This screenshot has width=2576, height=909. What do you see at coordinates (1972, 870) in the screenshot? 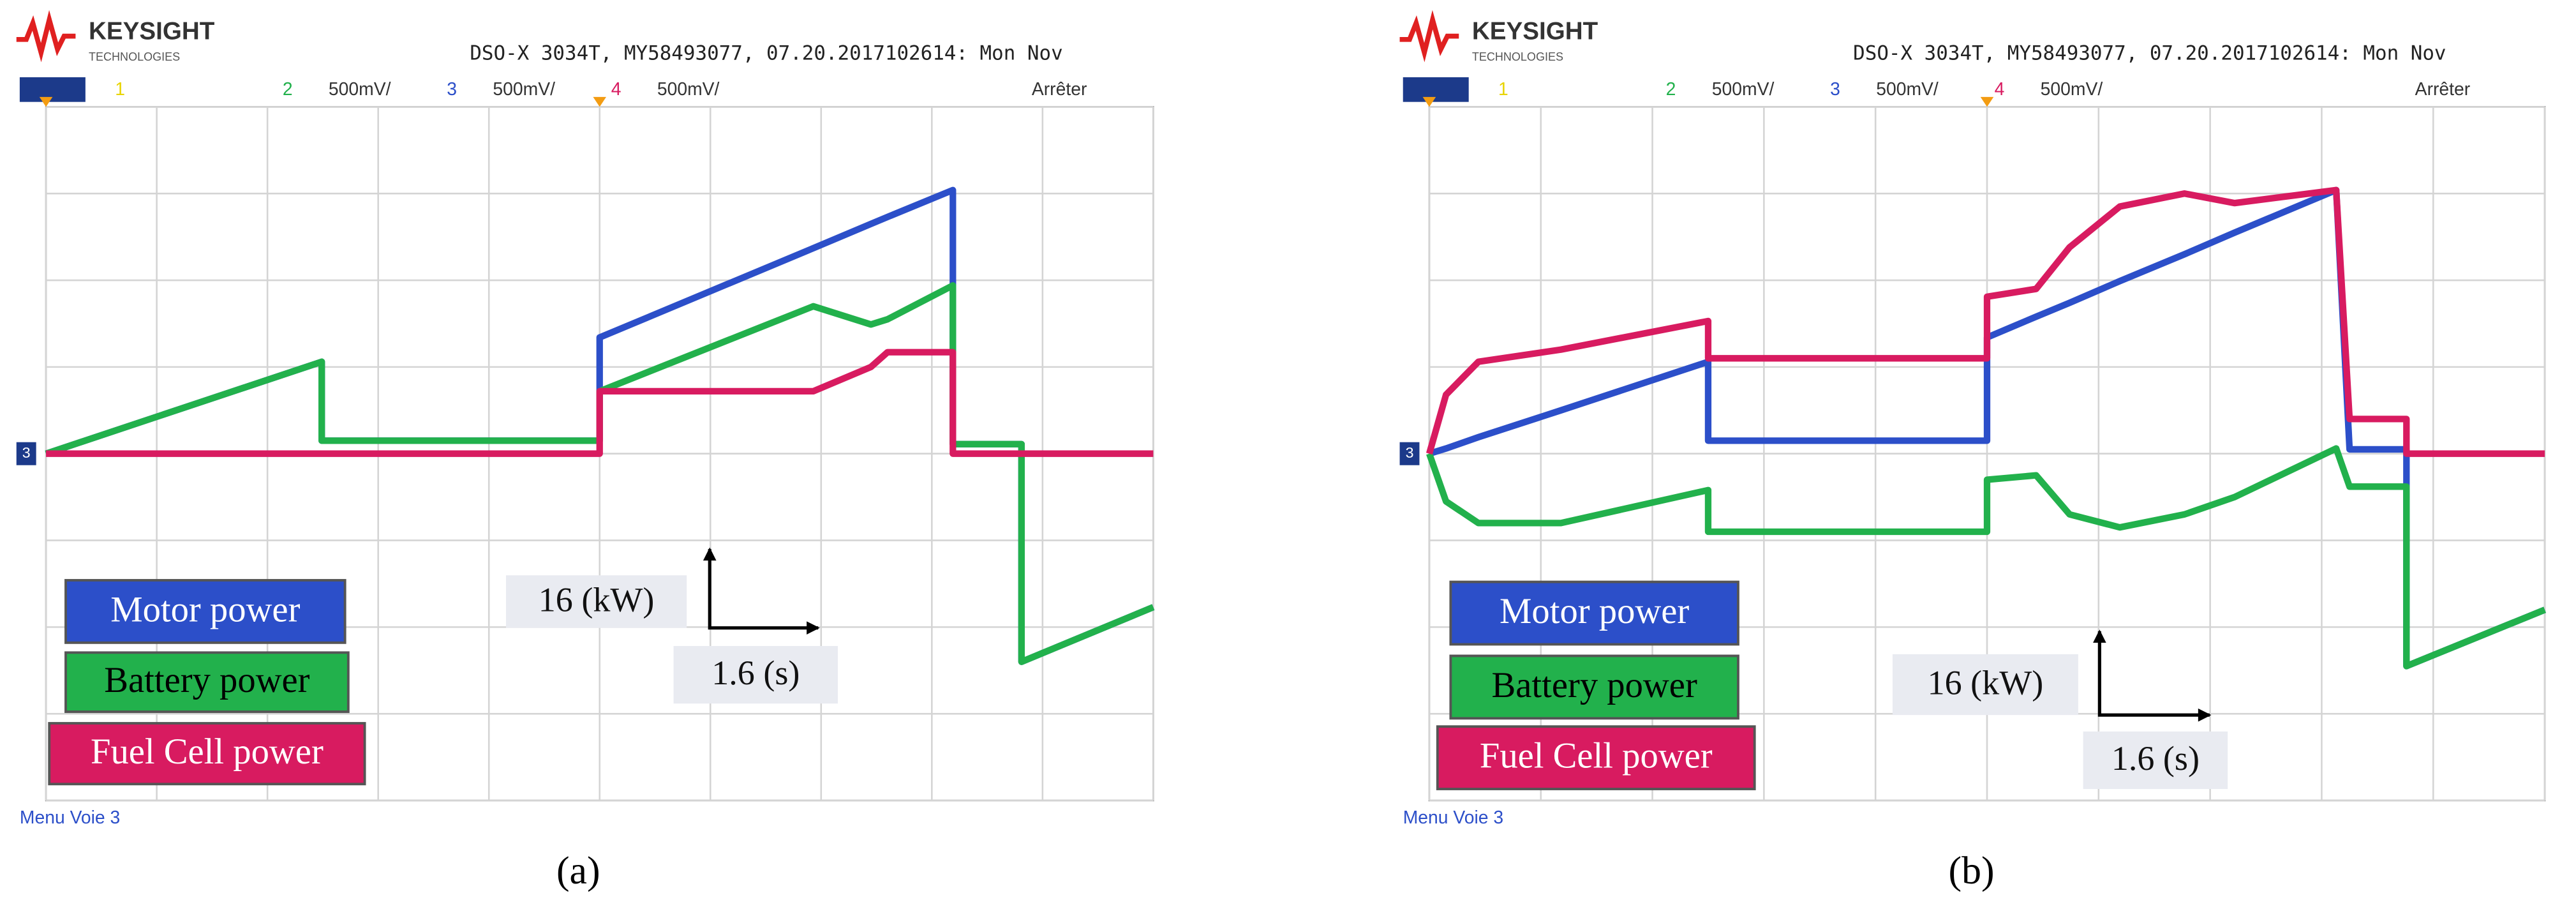
I see `caption: (b)` at bounding box center [1972, 870].